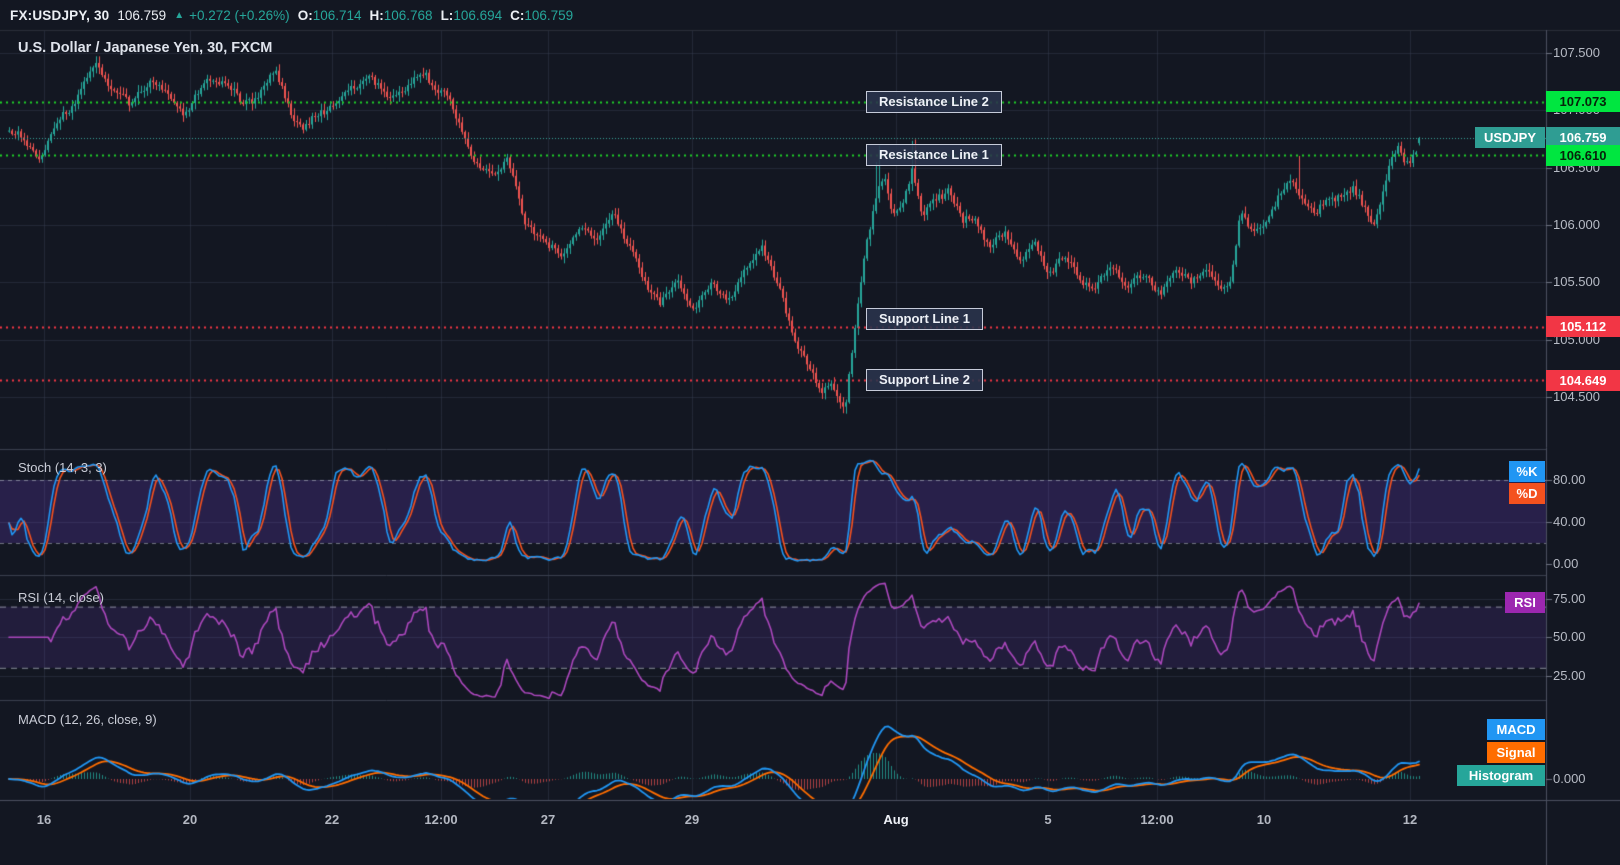  Describe the element at coordinates (190, 819) in the screenshot. I see `time-tick-20: 20` at that location.